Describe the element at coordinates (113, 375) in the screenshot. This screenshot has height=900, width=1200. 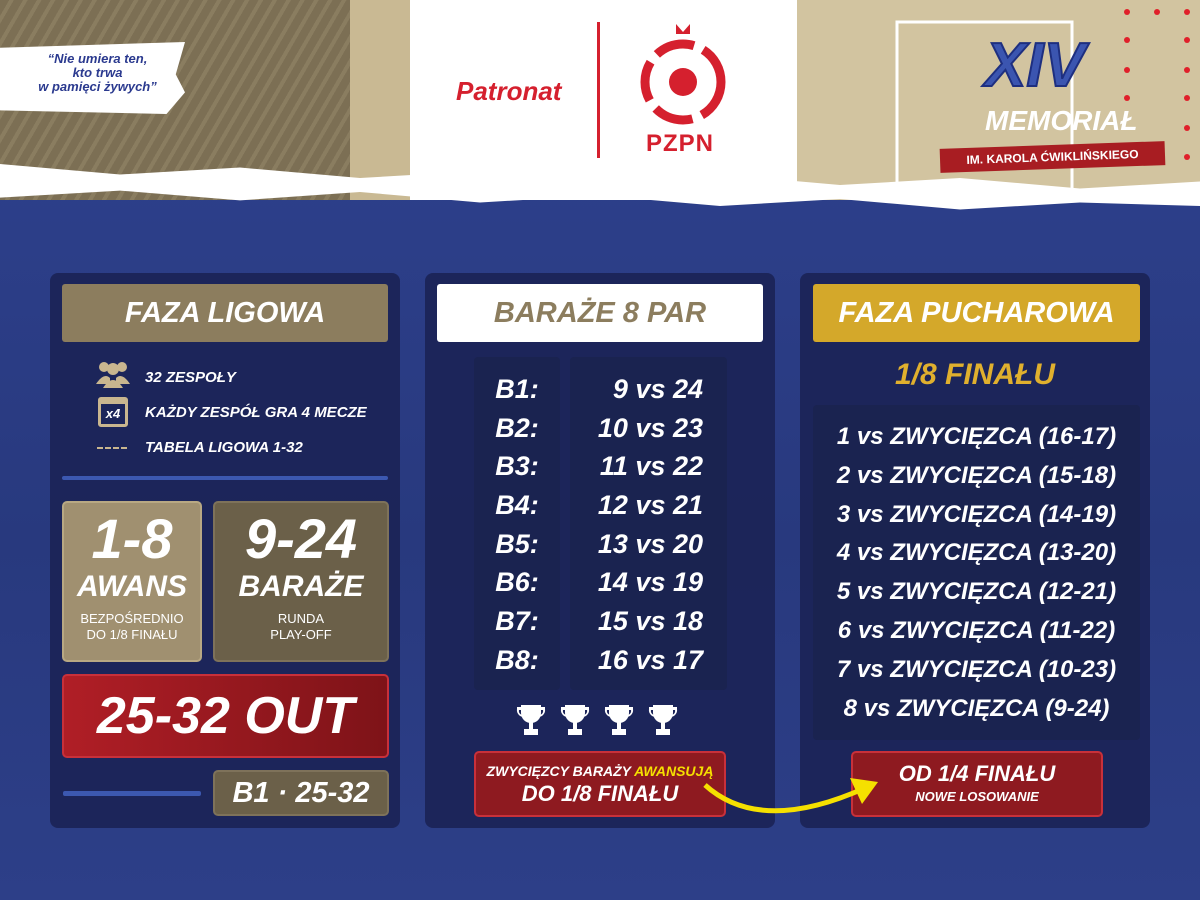
I see `people-icon` at that location.